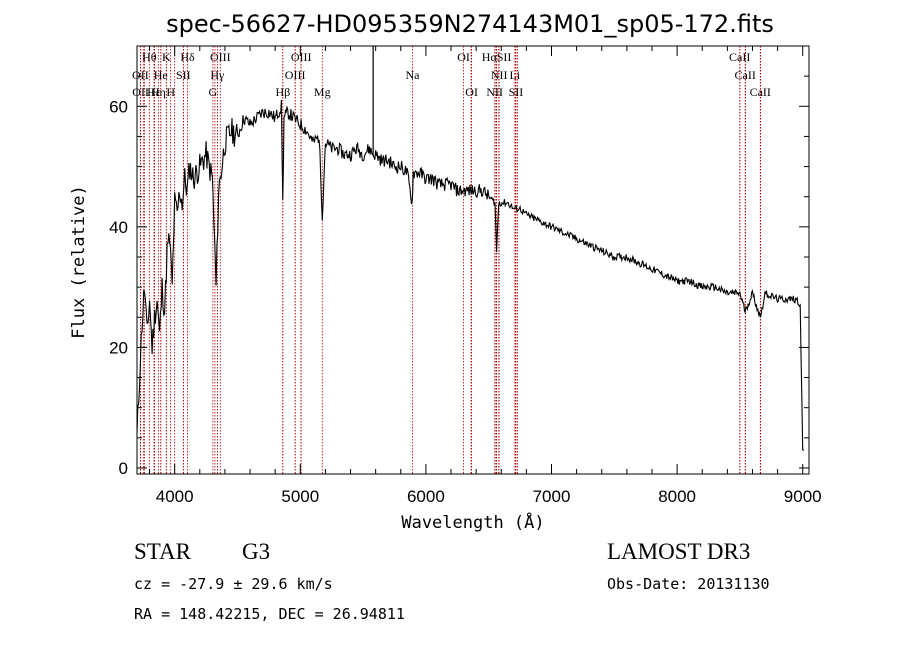 This screenshot has width=900, height=649. What do you see at coordinates (217, 75) in the screenshot?
I see `line-marker-label: Hγ` at bounding box center [217, 75].